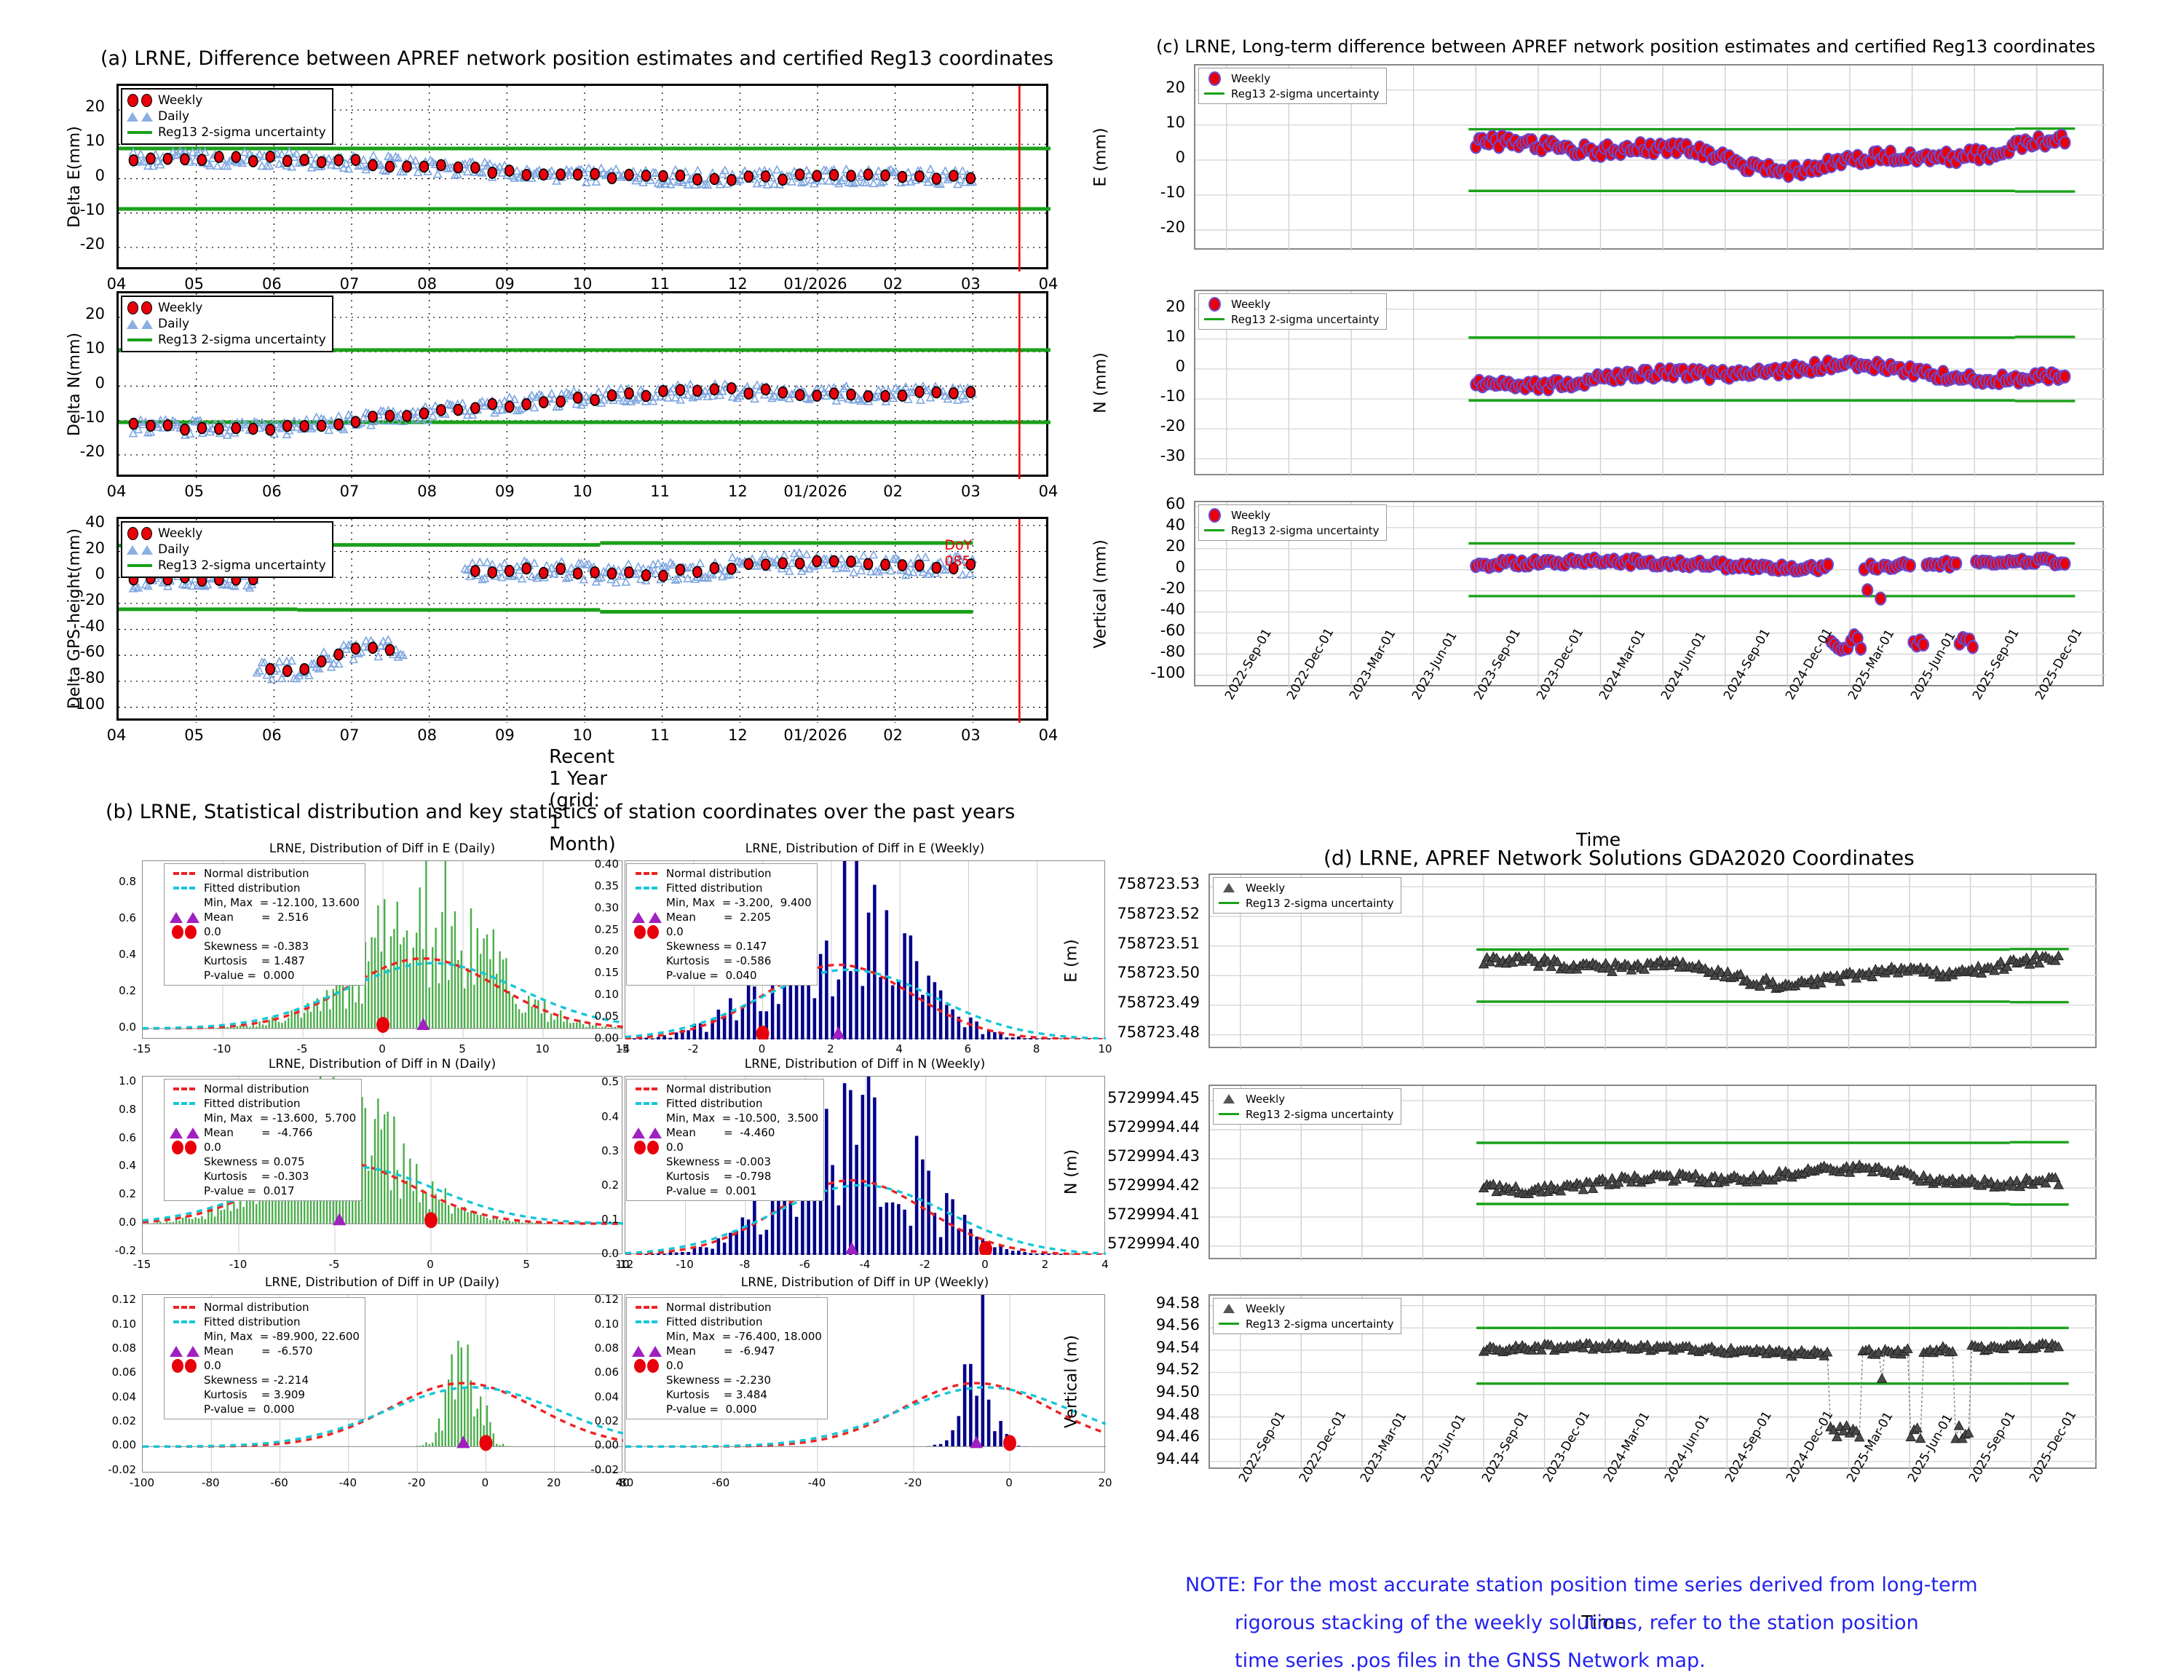 The image size is (2184, 1680). Describe the element at coordinates (254, 1394) in the screenshot. I see `legend-label: Kurtosis = 3.909` at that location.